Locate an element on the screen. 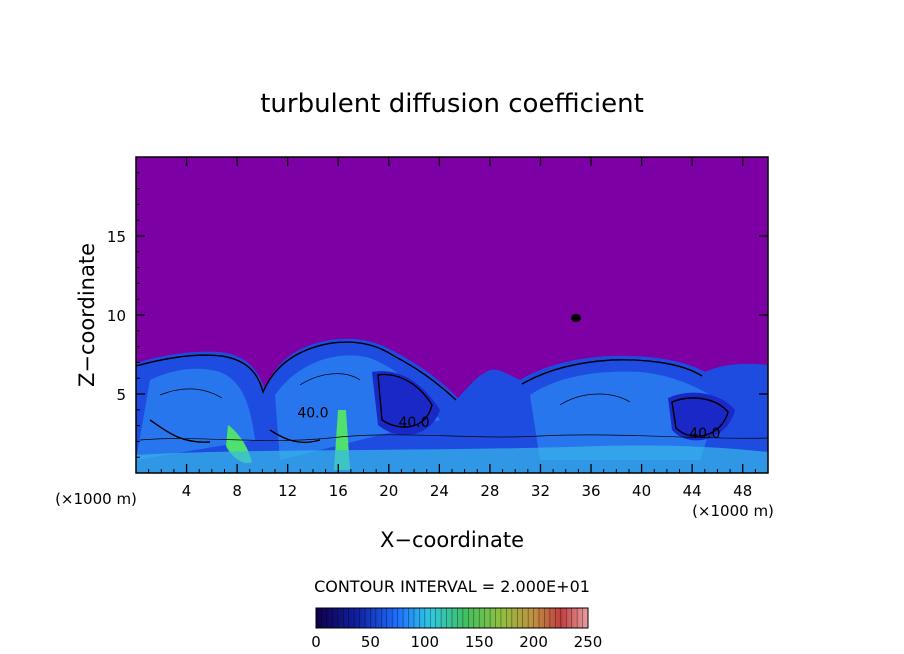 Image resolution: width=904 pixels, height=654 pixels. colorbar-tick-label: 200 is located at coordinates (533, 642).